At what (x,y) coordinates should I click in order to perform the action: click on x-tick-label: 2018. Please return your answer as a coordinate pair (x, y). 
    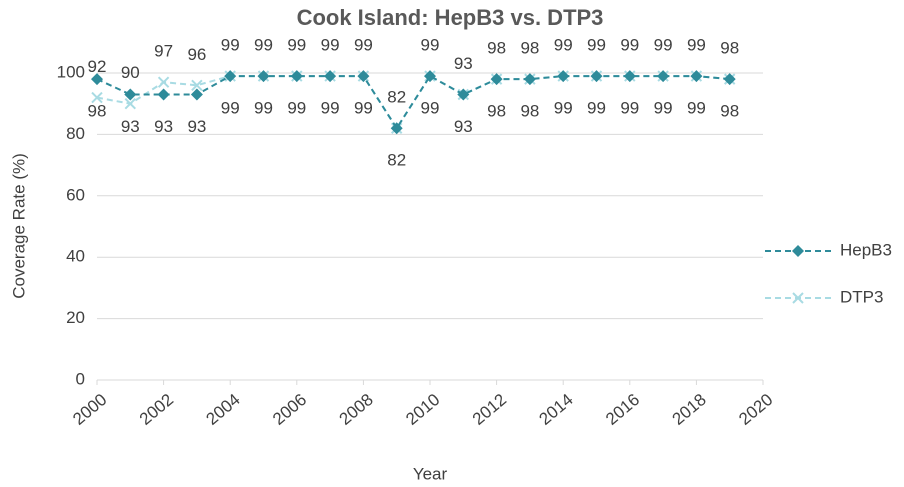
    Looking at the image, I should click on (689, 409).